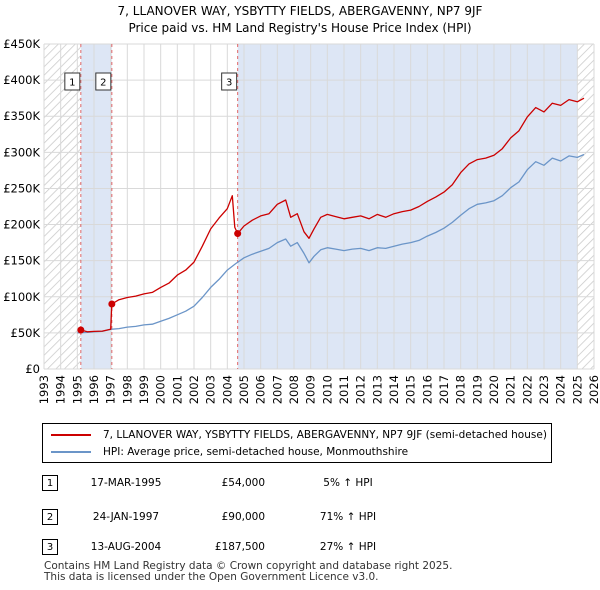  What do you see at coordinates (244, 389) in the screenshot?
I see `x-tick-label: 2005` at bounding box center [244, 389].